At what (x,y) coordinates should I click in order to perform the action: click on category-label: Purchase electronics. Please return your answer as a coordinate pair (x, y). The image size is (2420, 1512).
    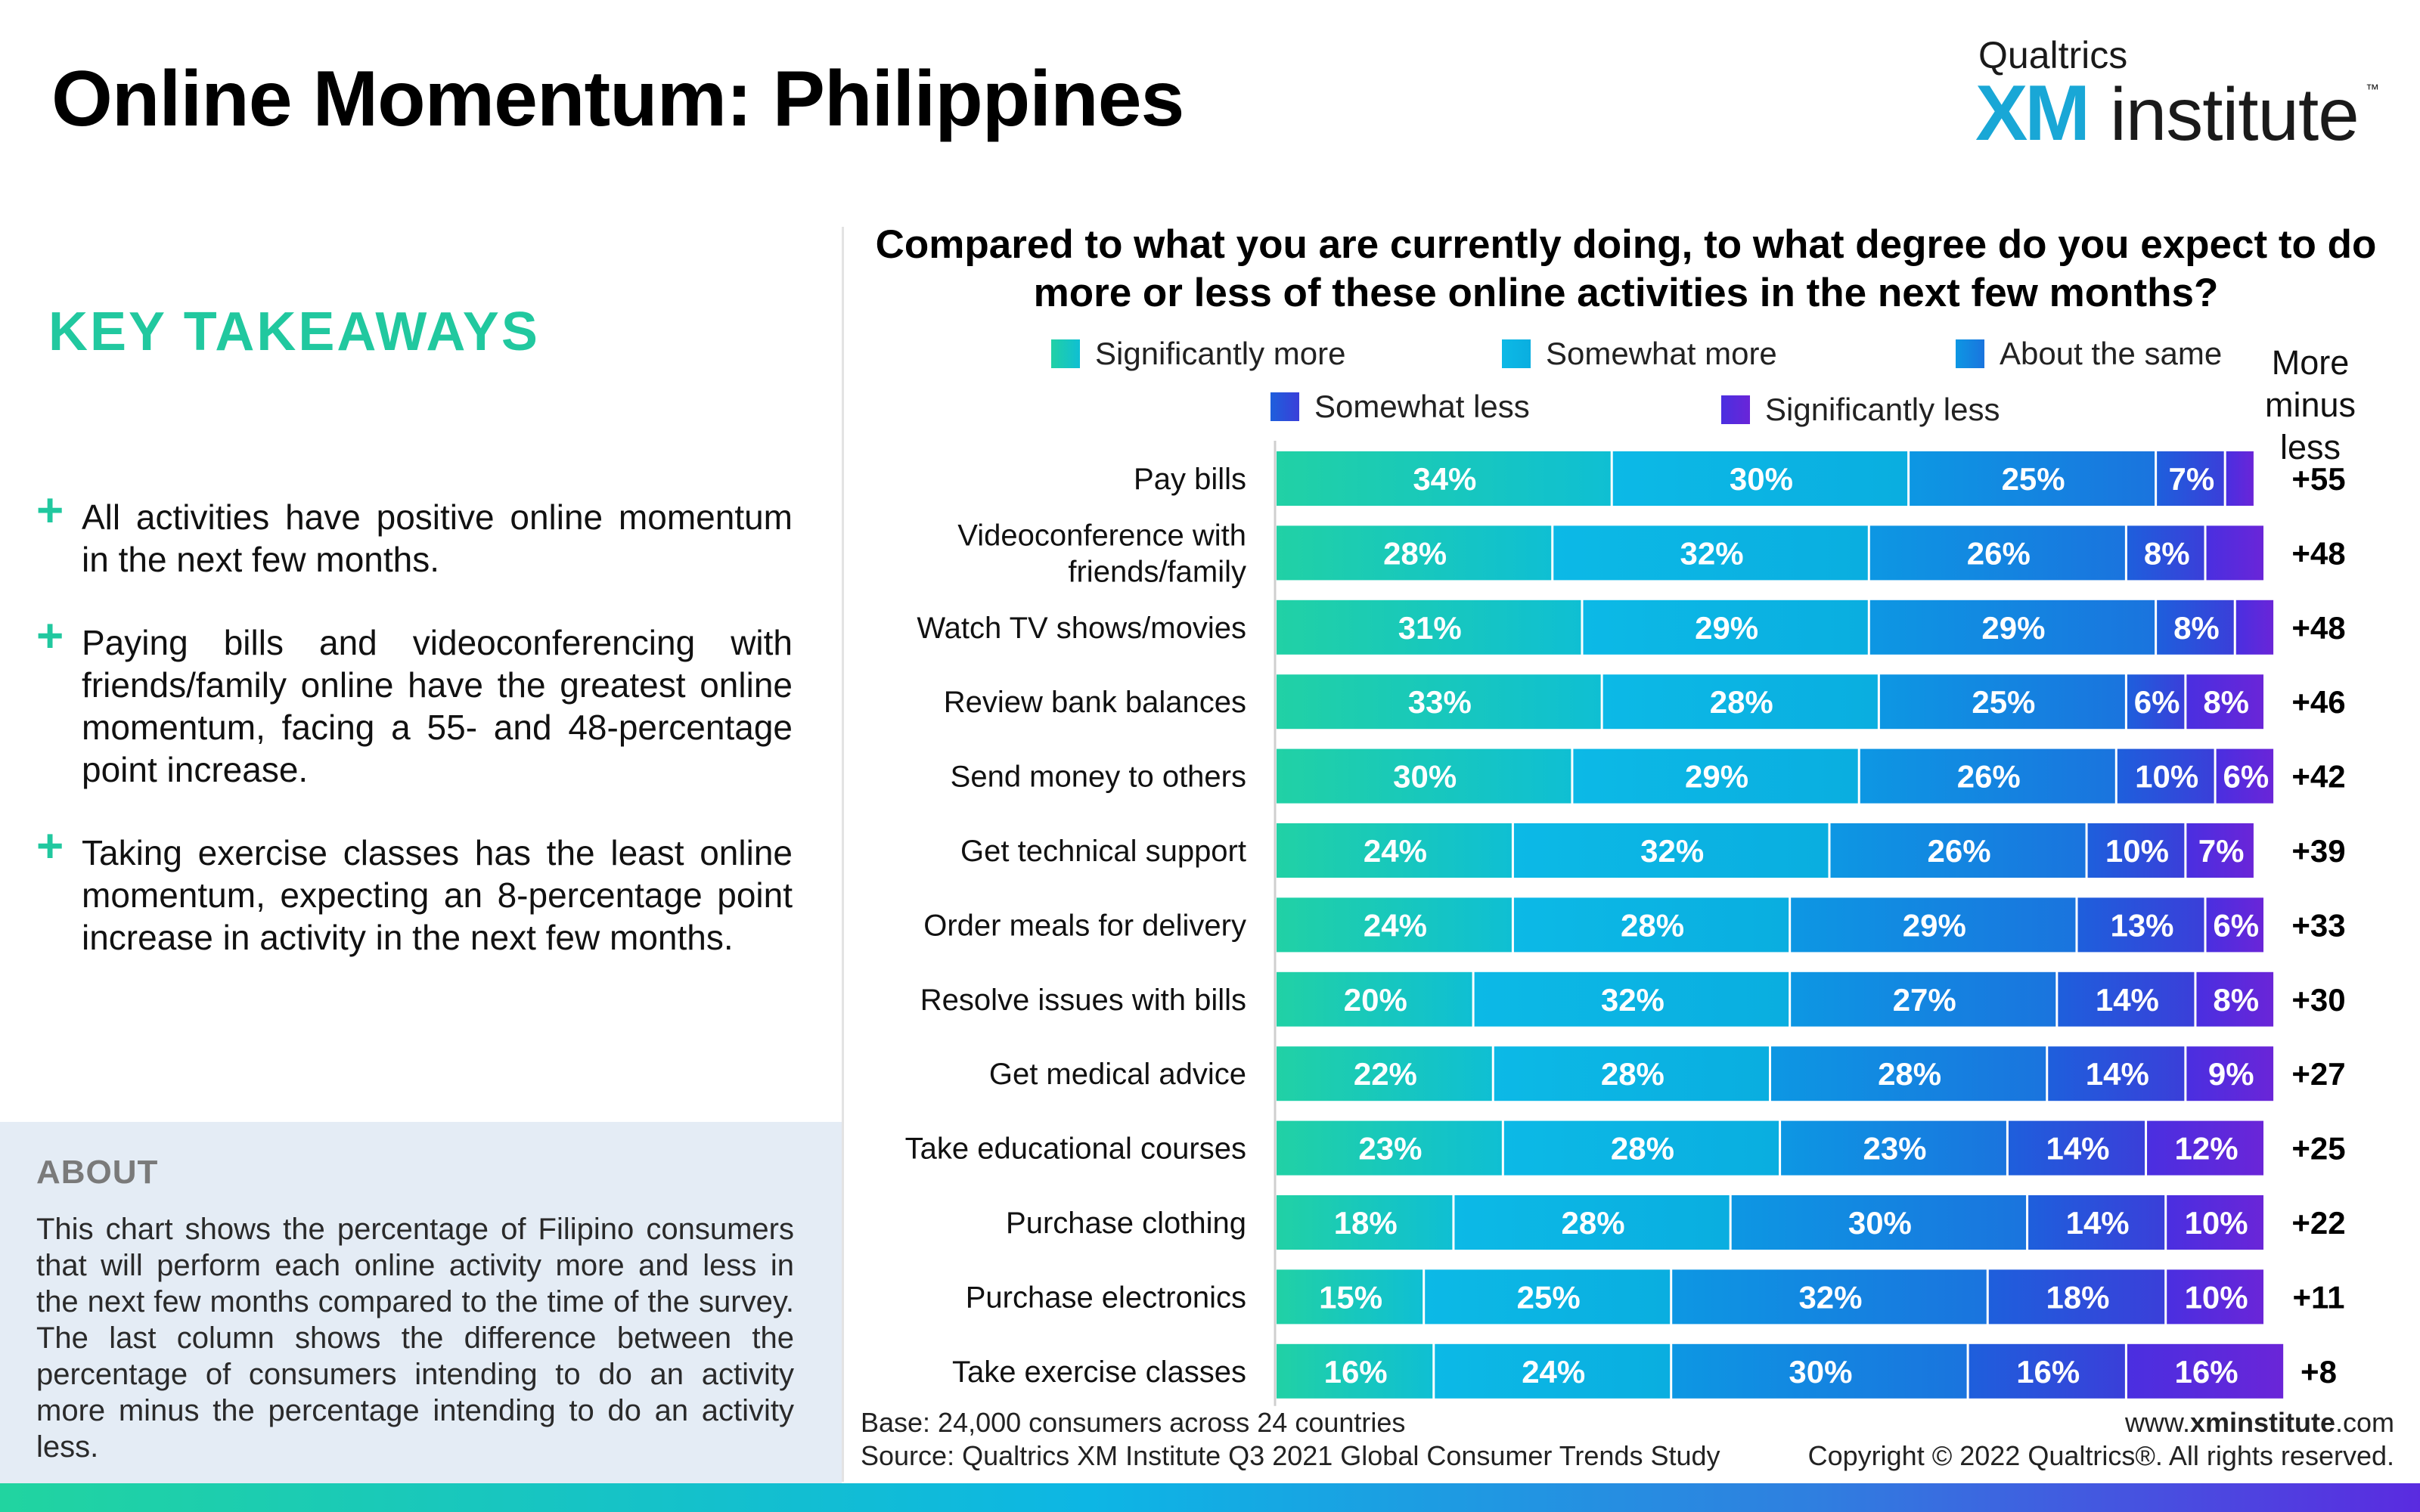
    Looking at the image, I should click on (1106, 1297).